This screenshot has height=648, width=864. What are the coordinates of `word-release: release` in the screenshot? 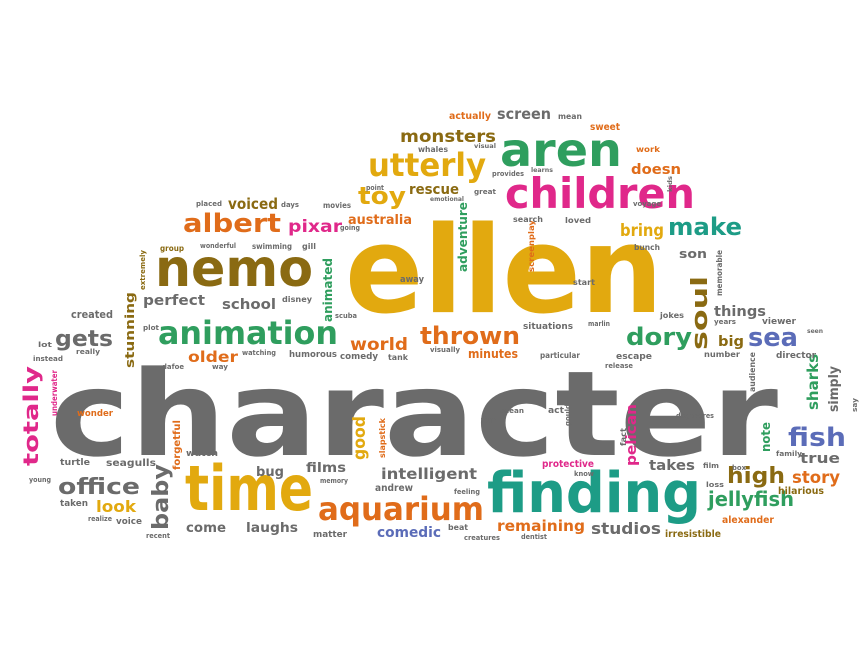 It's located at (619, 366).